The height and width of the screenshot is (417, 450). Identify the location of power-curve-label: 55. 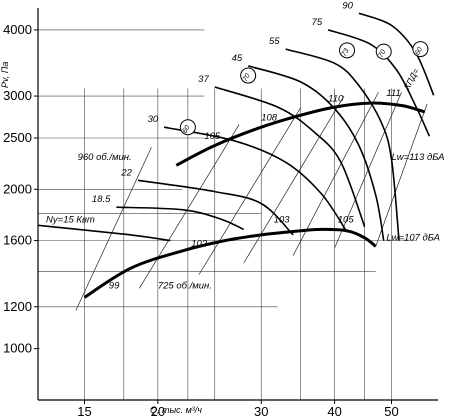
(274, 41).